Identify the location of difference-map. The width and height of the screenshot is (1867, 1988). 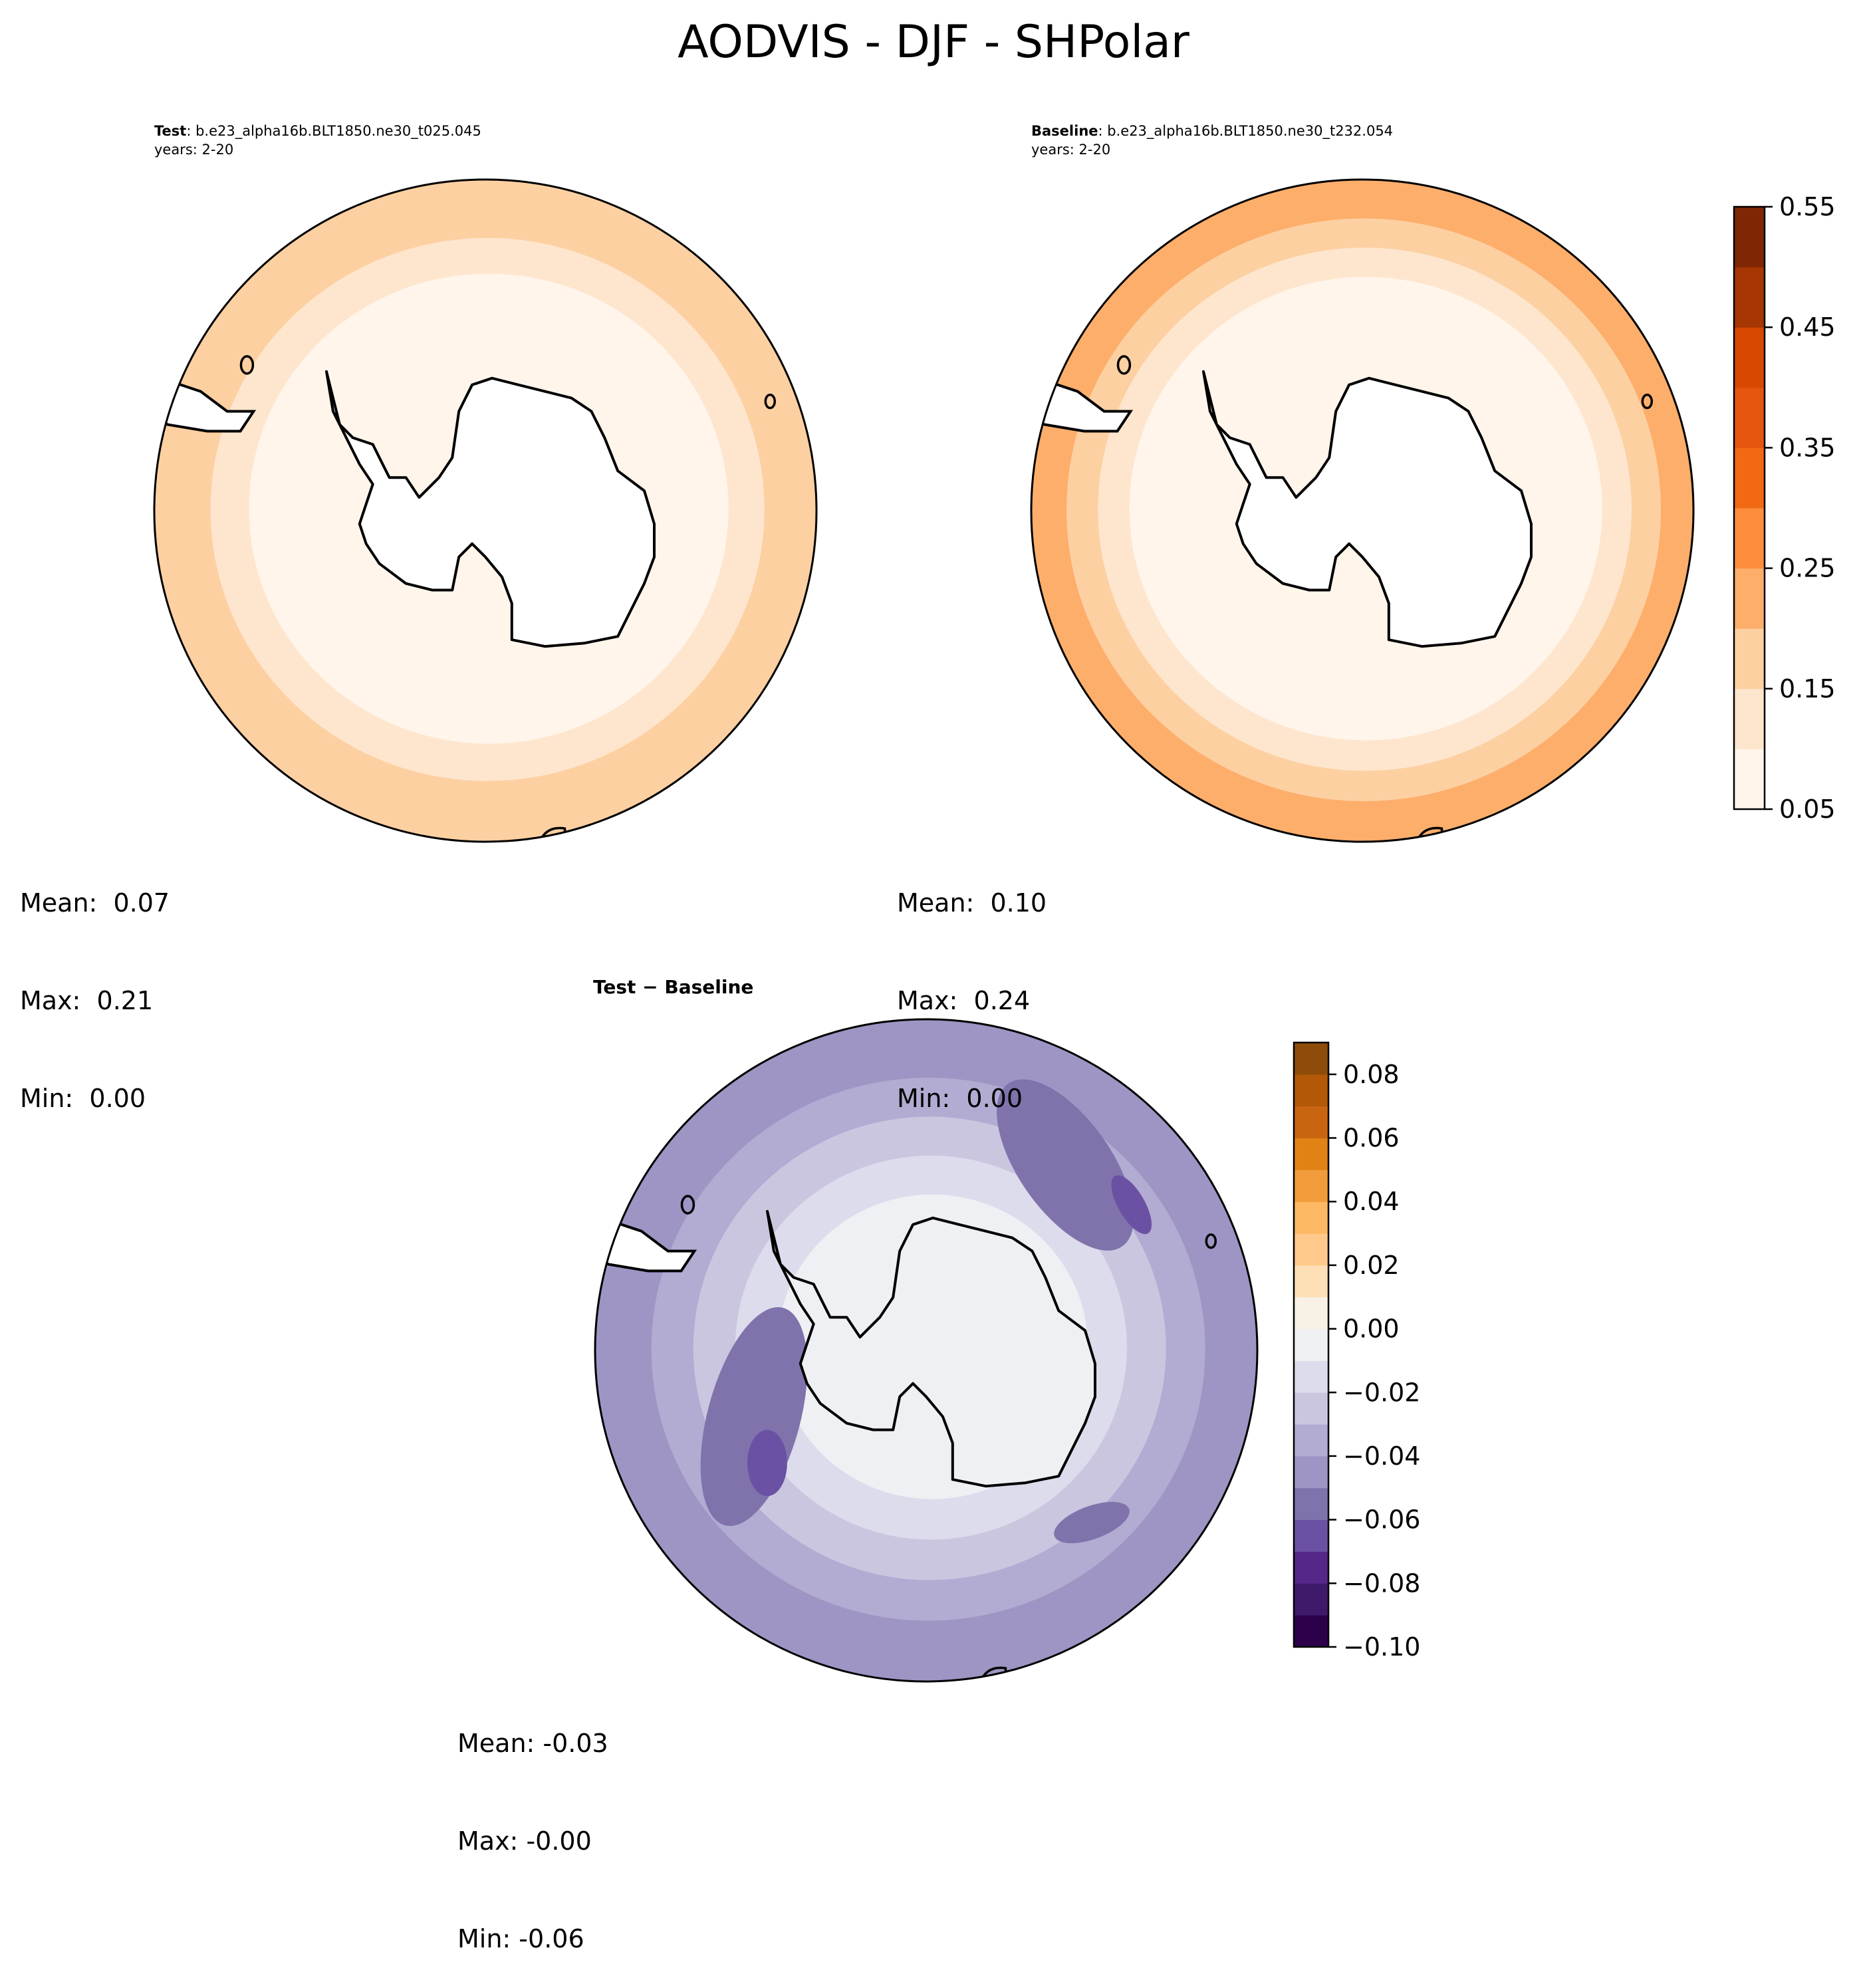
(926, 1350).